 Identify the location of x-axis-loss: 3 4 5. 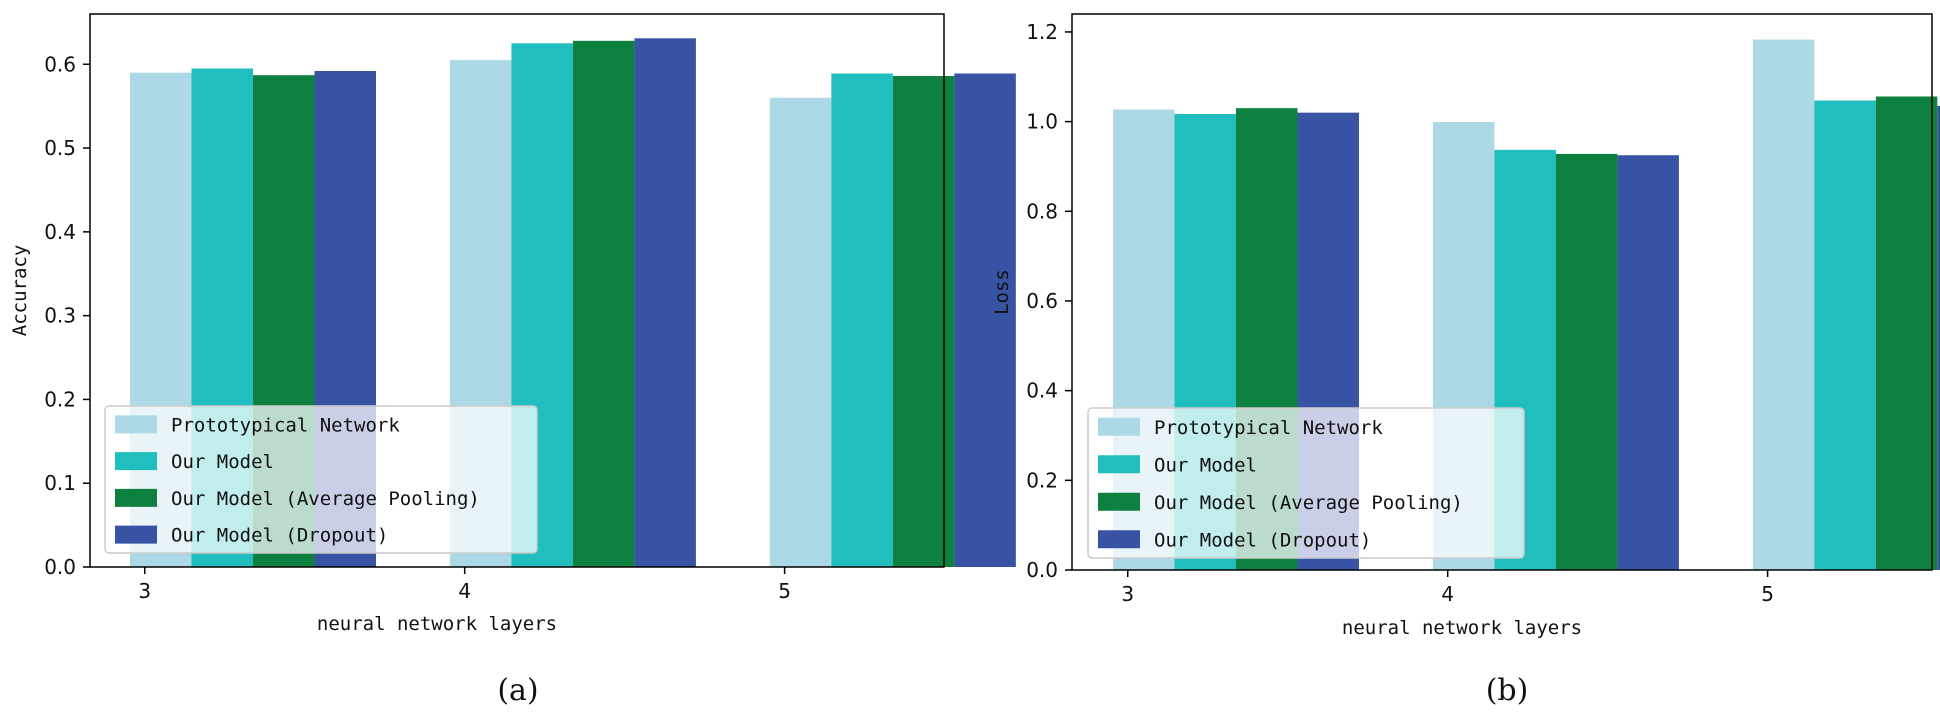
(1447, 588).